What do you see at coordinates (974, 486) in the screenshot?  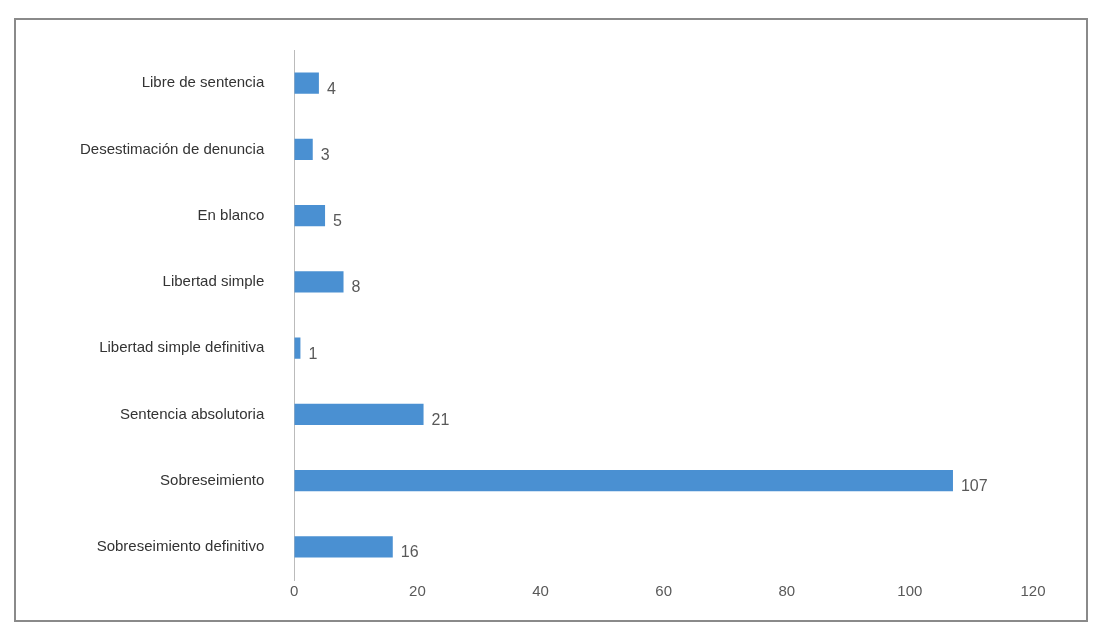 I see `data-label: 107` at bounding box center [974, 486].